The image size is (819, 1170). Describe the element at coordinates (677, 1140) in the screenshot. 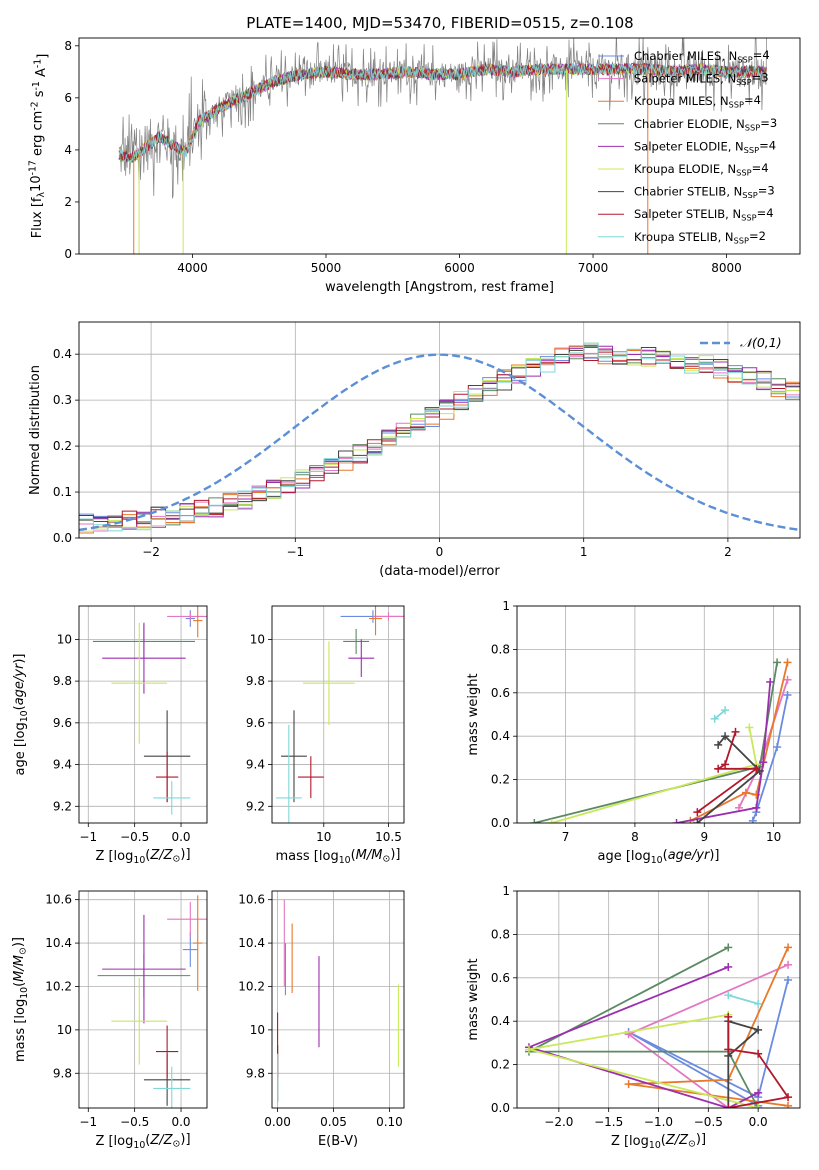

I see `text-run: Z/Z` at that location.